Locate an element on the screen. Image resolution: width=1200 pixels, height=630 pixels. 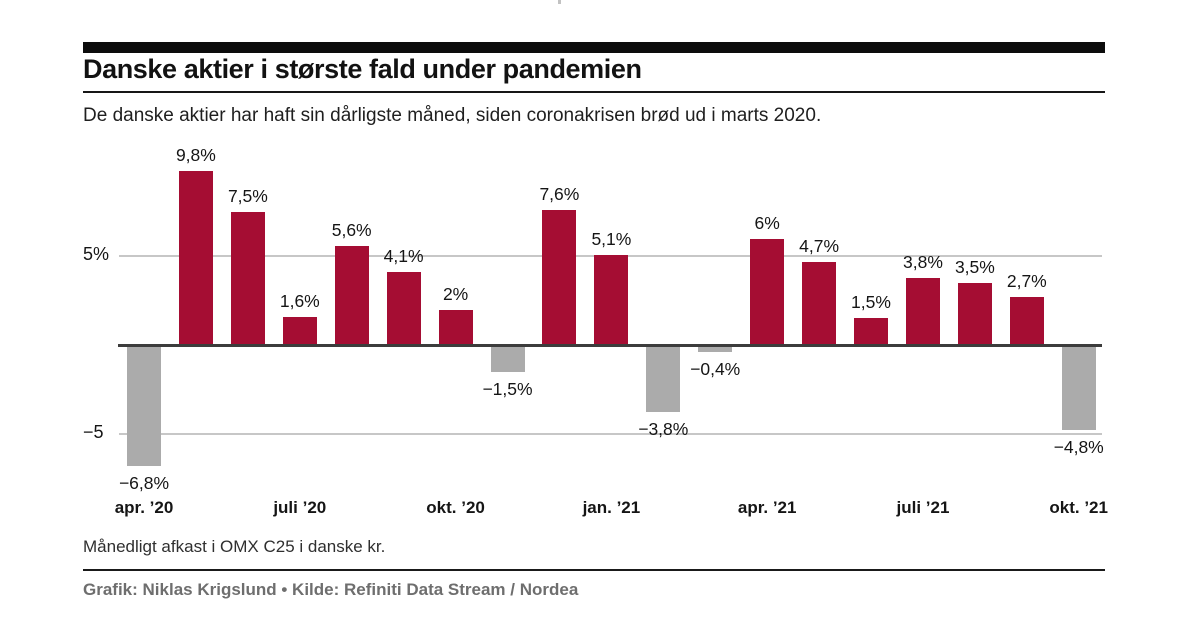
bar-value-label: 5,6% is located at coordinates (351, 229).